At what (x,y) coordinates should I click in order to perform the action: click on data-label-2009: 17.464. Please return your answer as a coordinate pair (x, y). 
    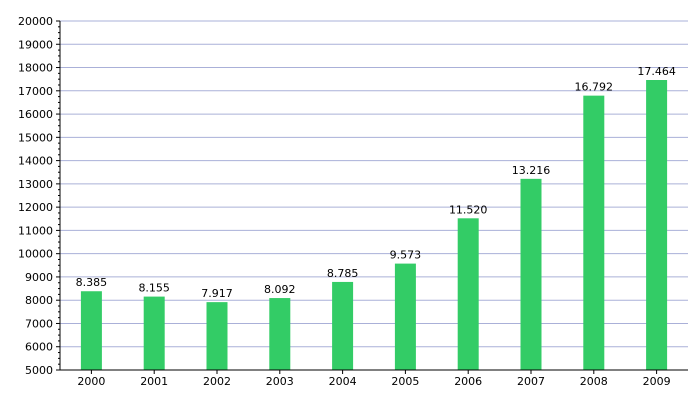
    Looking at the image, I should click on (656, 71).